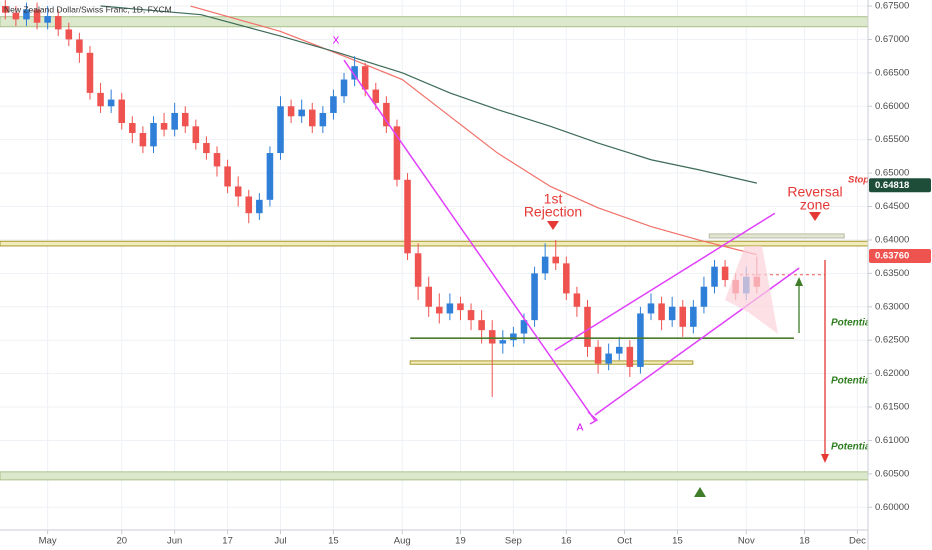 The image size is (932, 550). Describe the element at coordinates (566, 541) in the screenshot. I see `x-tick-label: 16` at that location.